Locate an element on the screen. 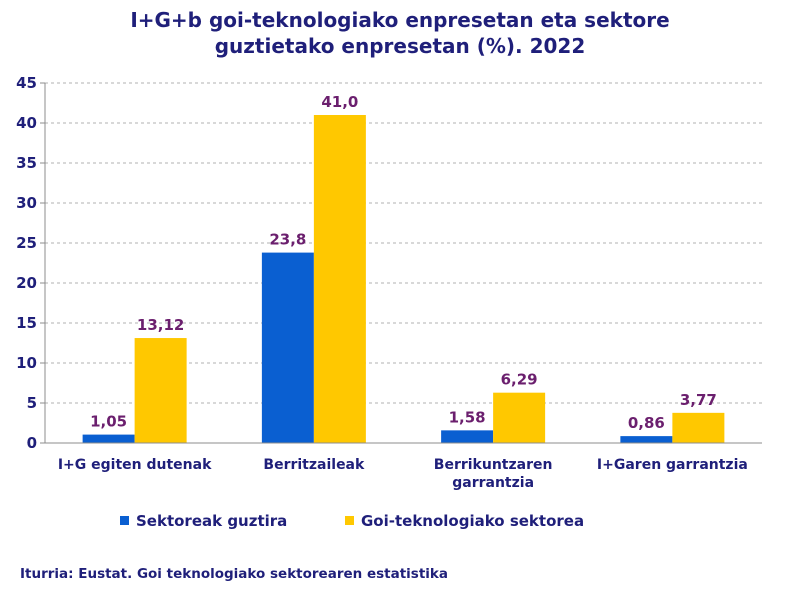 The height and width of the screenshot is (599, 800). data-label-s2-c2: 41,0 is located at coordinates (339, 102).